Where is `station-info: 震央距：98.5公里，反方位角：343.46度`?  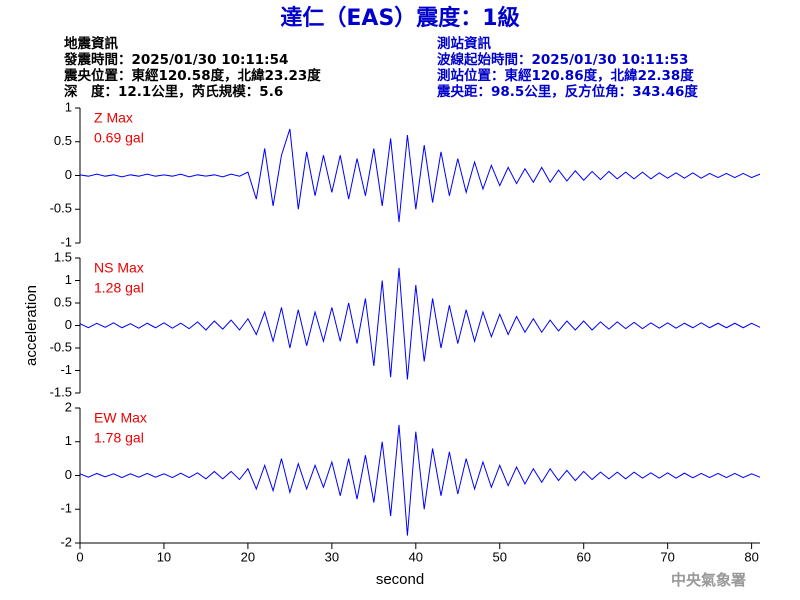 station-info: 震央距：98.5公里，反方位角：343.46度 is located at coordinates (567, 91).